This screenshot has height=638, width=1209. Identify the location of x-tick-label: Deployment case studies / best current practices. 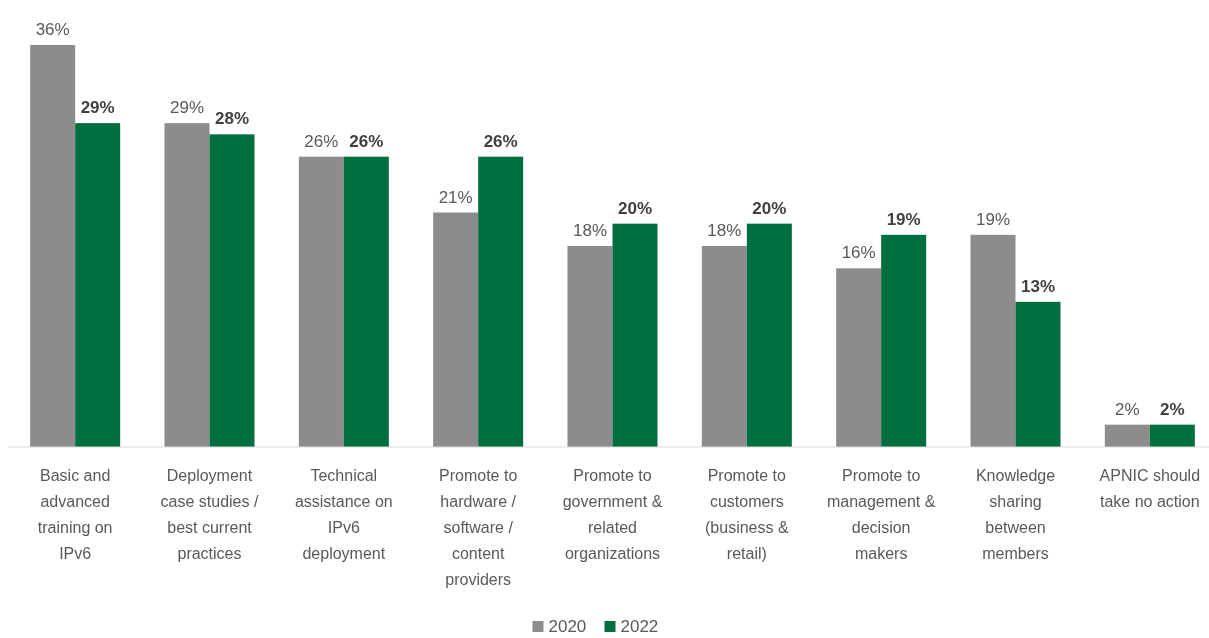
(209, 514).